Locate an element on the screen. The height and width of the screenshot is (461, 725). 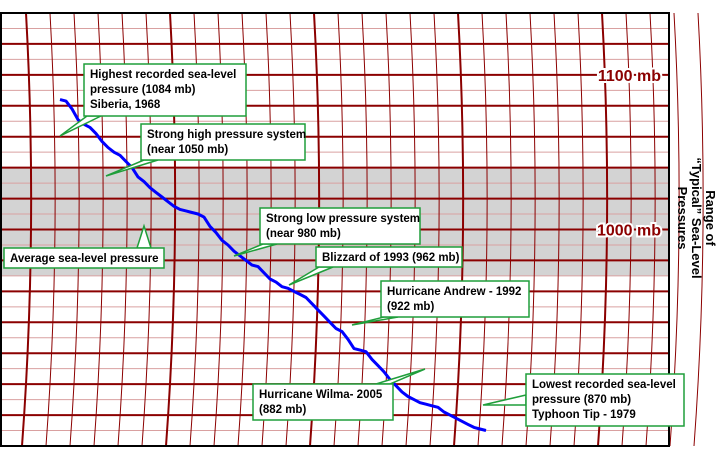
callout-average: Average sea-level pressure is located at coordinates (84, 246).